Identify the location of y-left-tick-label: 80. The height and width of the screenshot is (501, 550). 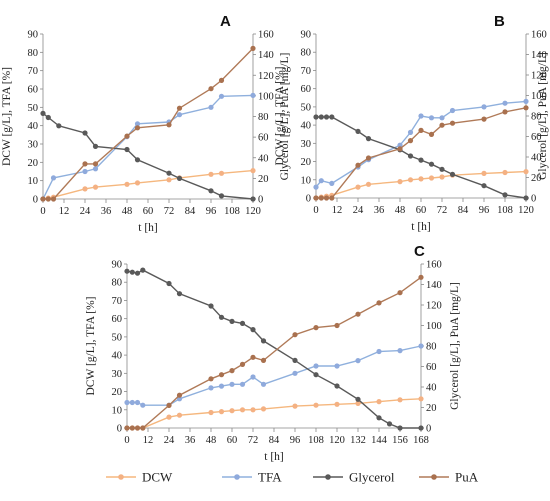
(33, 53).